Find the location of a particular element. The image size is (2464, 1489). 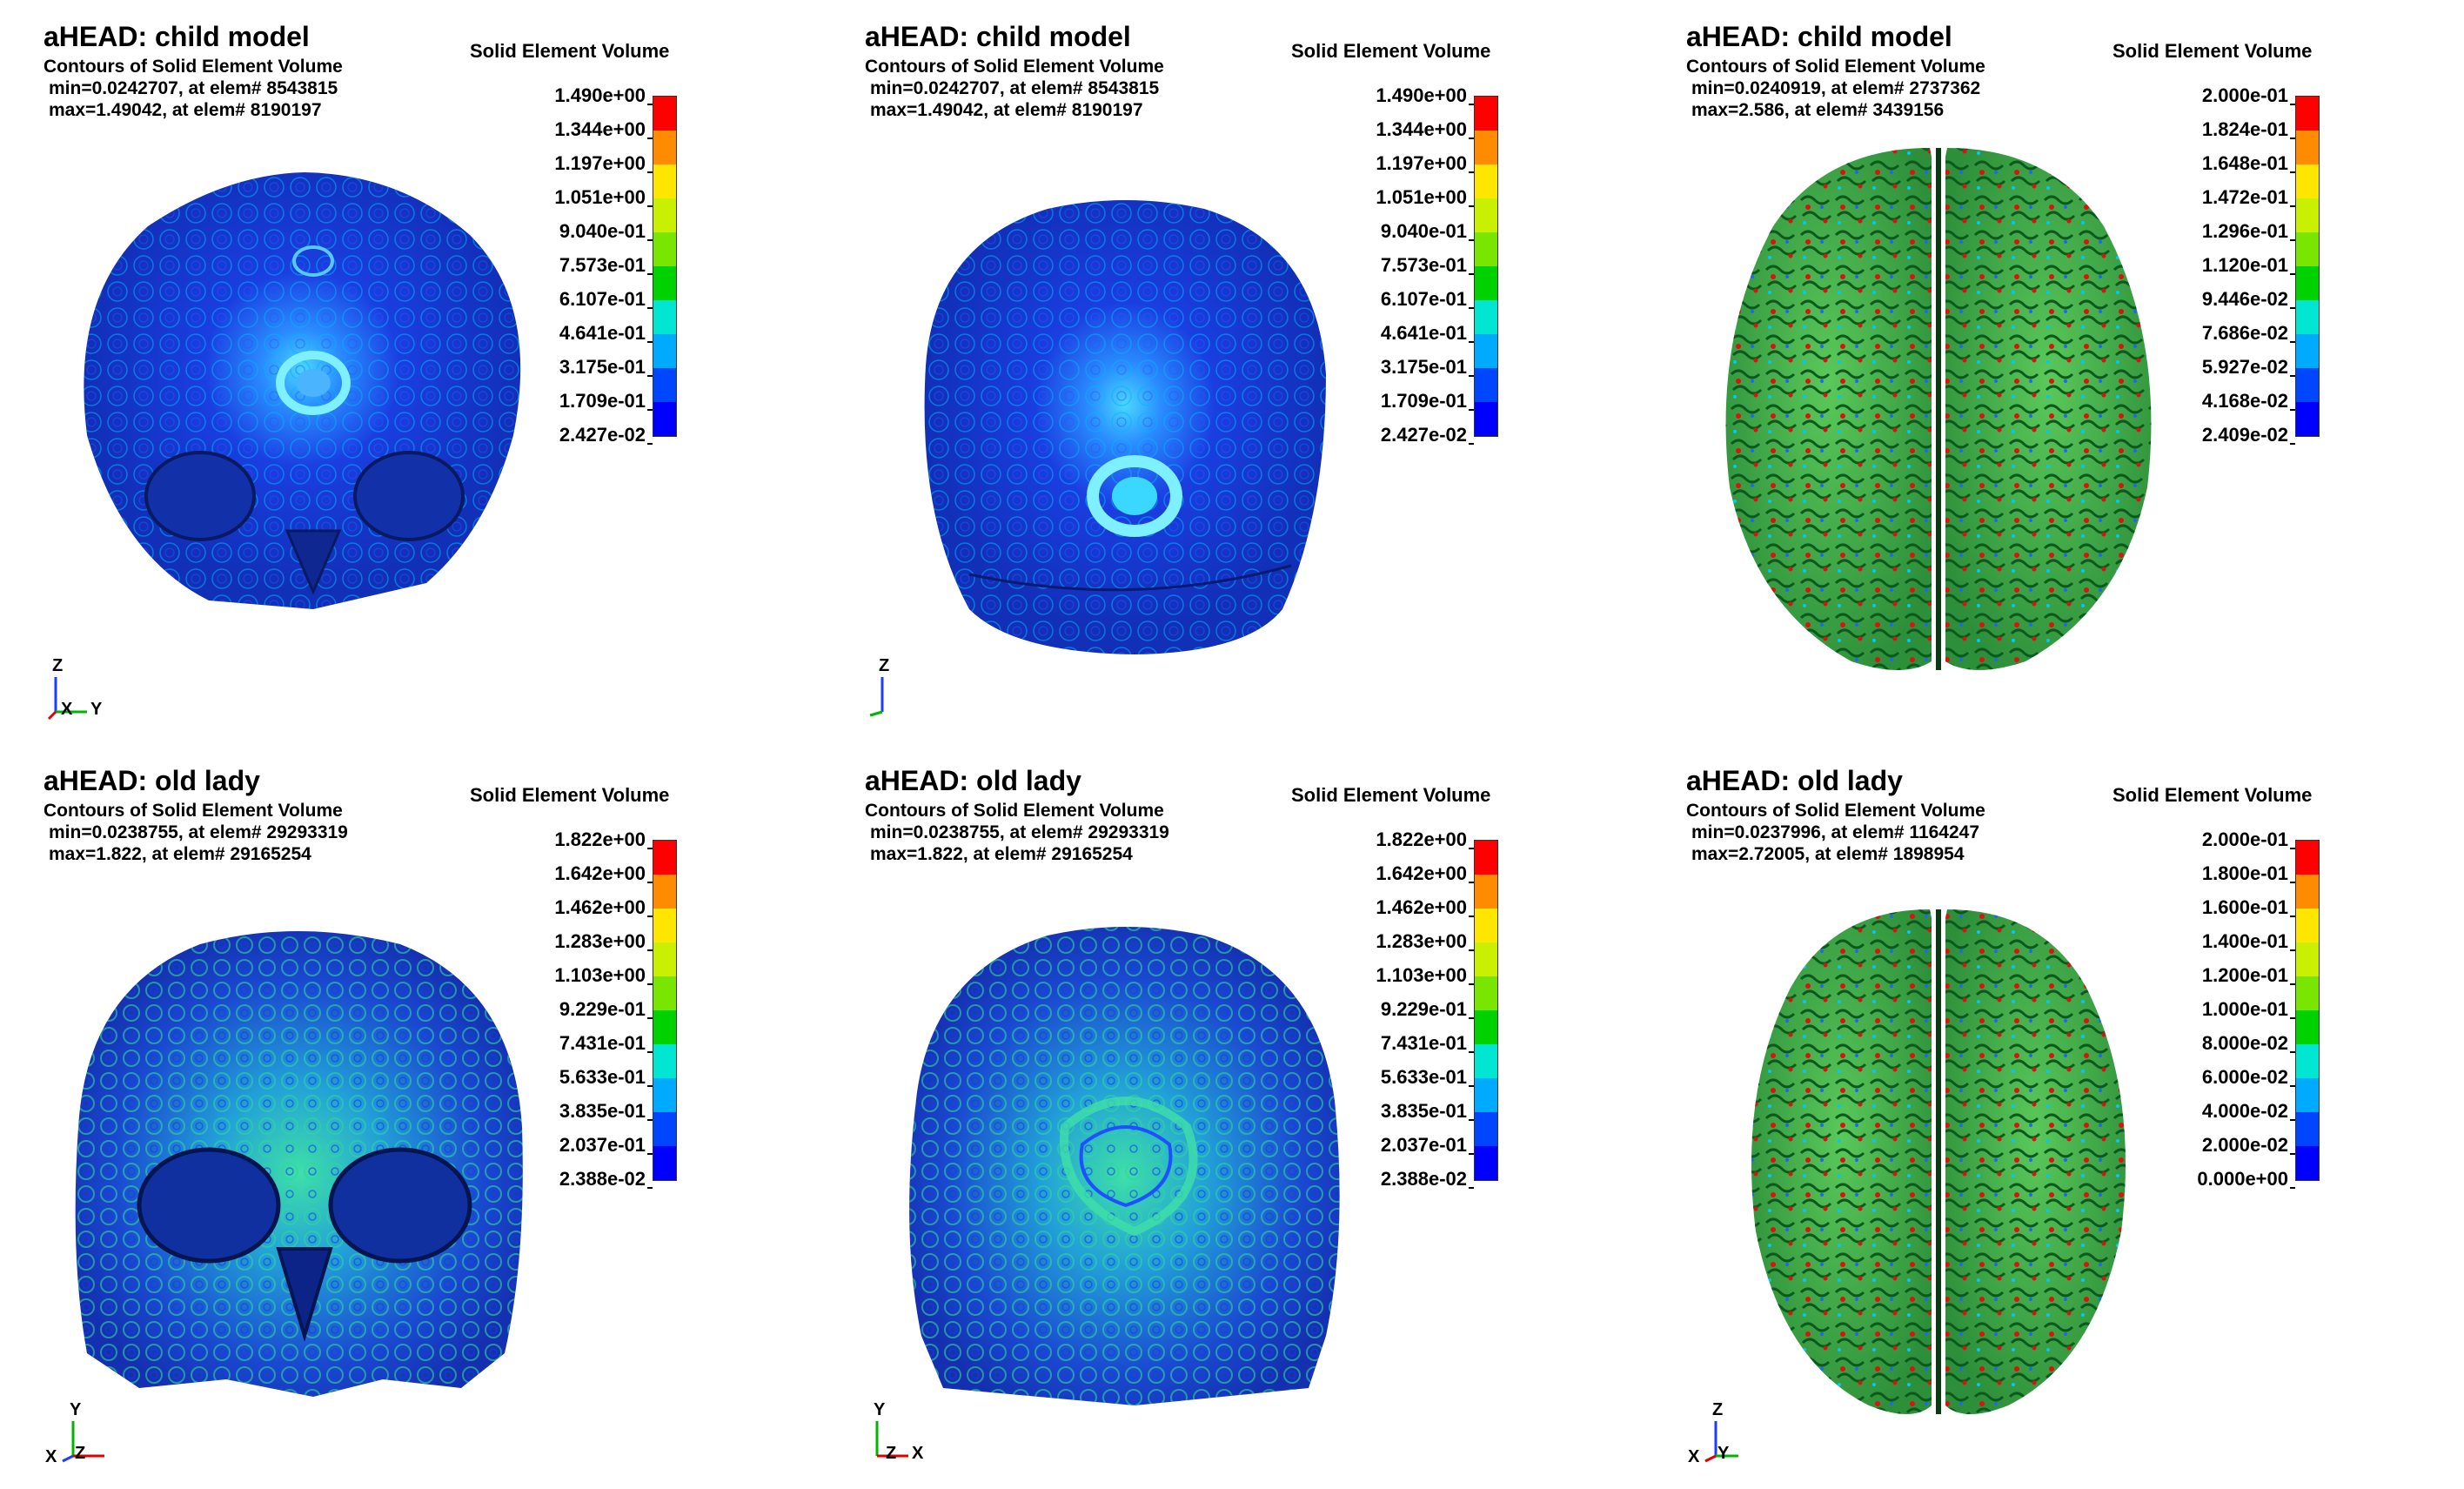

colorbar-tick-label: 1.462e+00 is located at coordinates (1425, 907).